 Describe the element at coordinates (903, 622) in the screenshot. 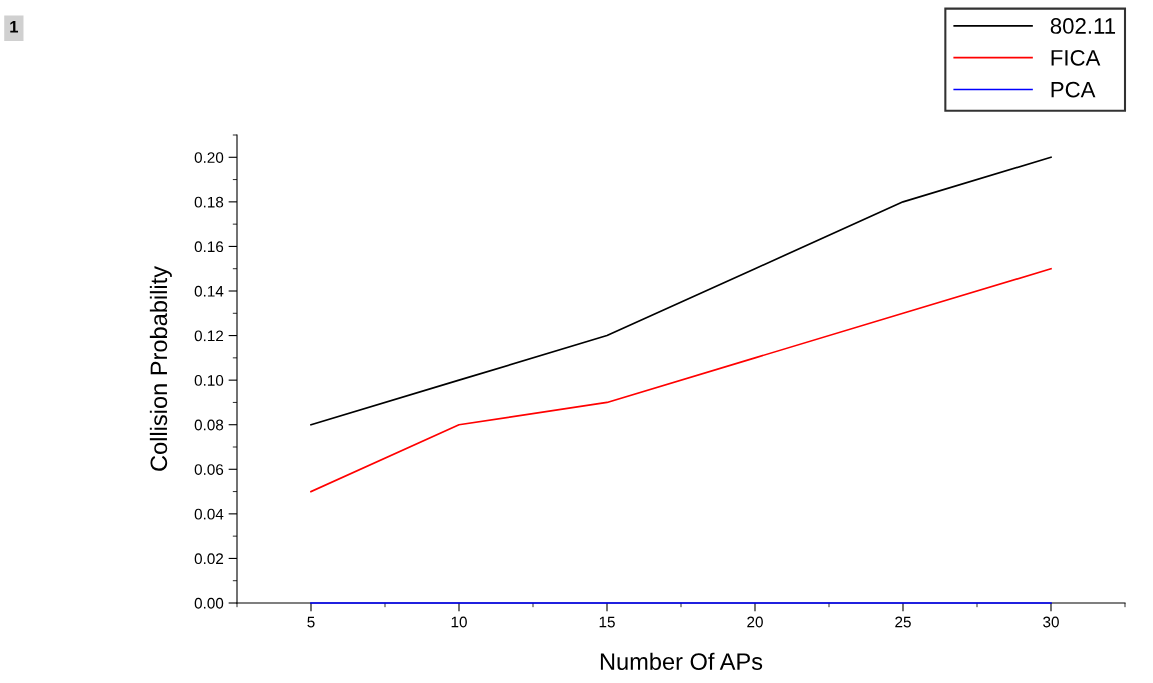

I see `x-tick-label: 25` at that location.